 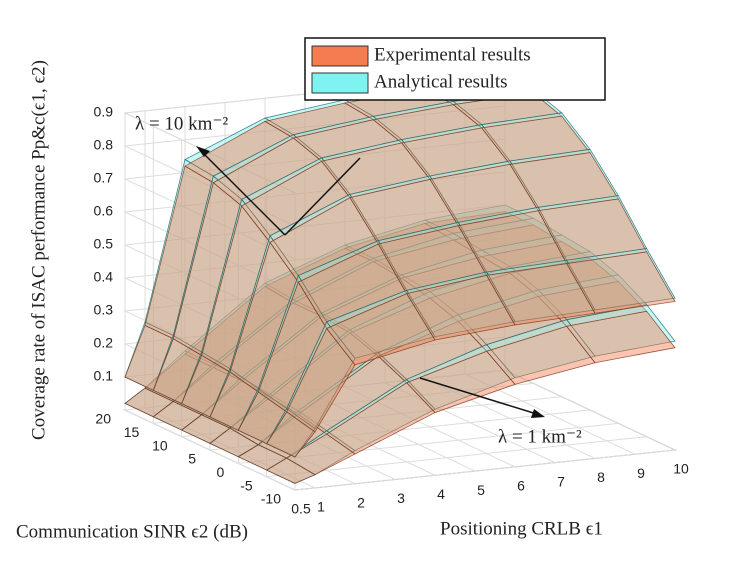 I want to click on y-tick-label: 20, so click(x=103, y=419).